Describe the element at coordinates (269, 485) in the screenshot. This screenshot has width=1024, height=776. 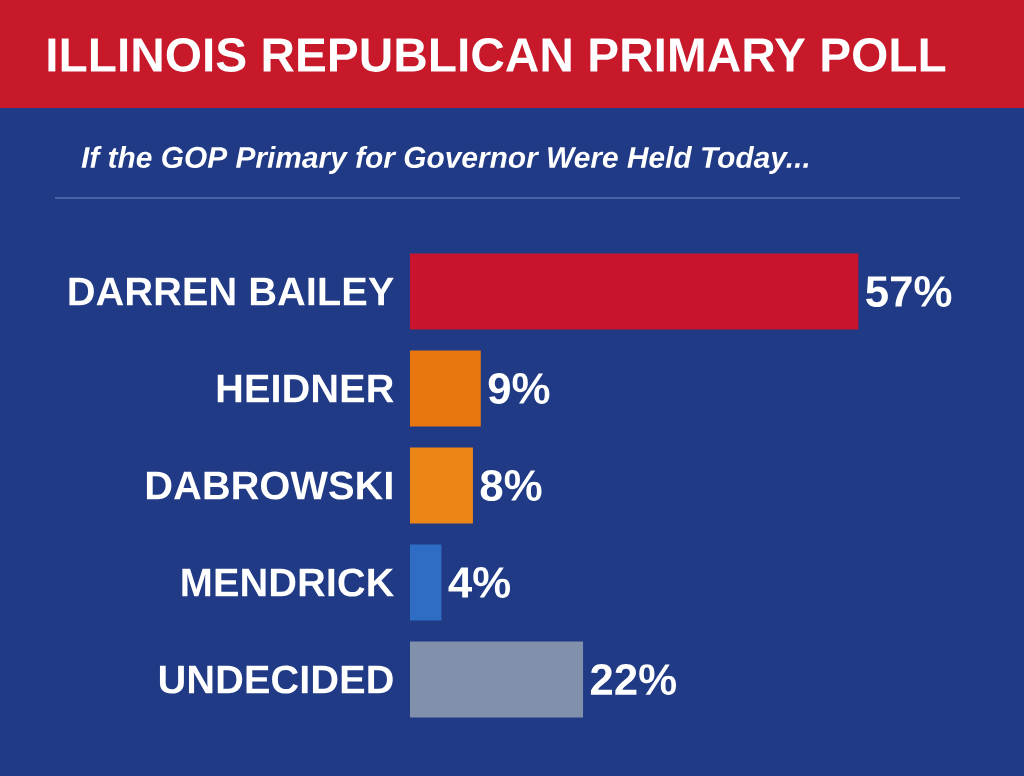
I see `y-tick-label: DABROWSKI` at that location.